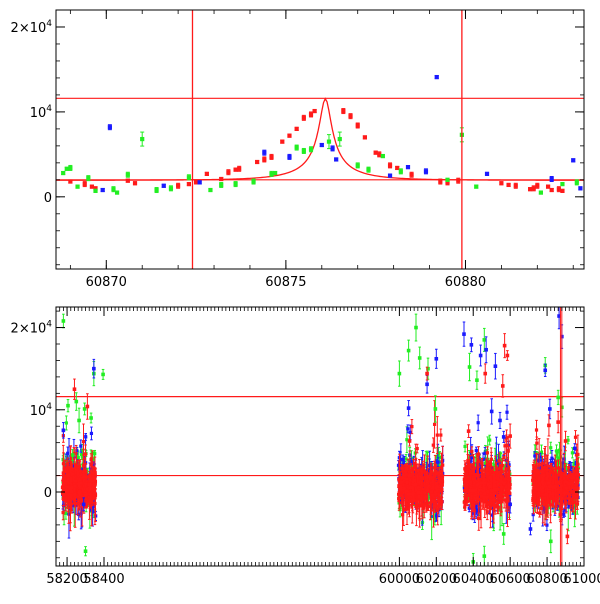 This screenshot has height=604, width=600. Describe the element at coordinates (41, 112) in the screenshot. I see `y-tick-label: 104` at that location.